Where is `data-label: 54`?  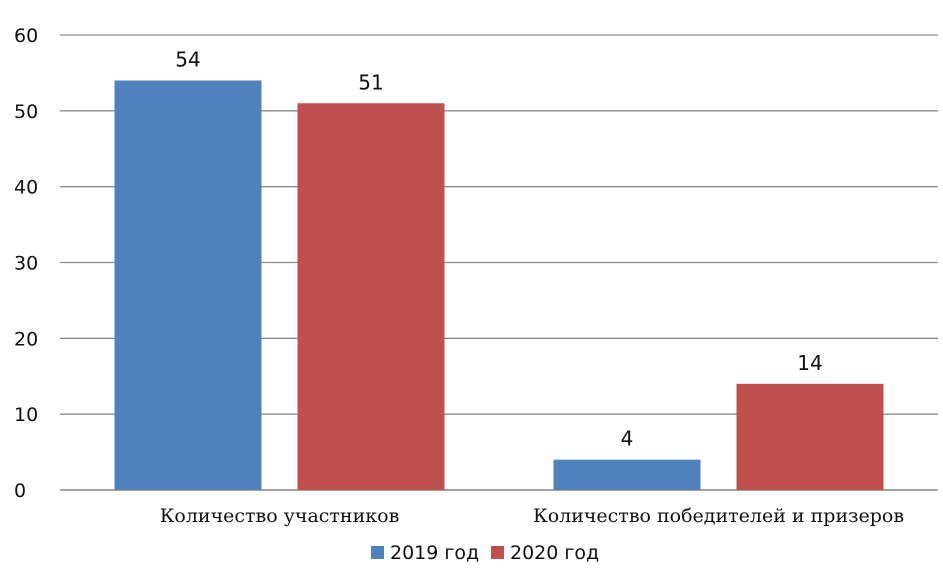
data-label: 54 is located at coordinates (187, 60).